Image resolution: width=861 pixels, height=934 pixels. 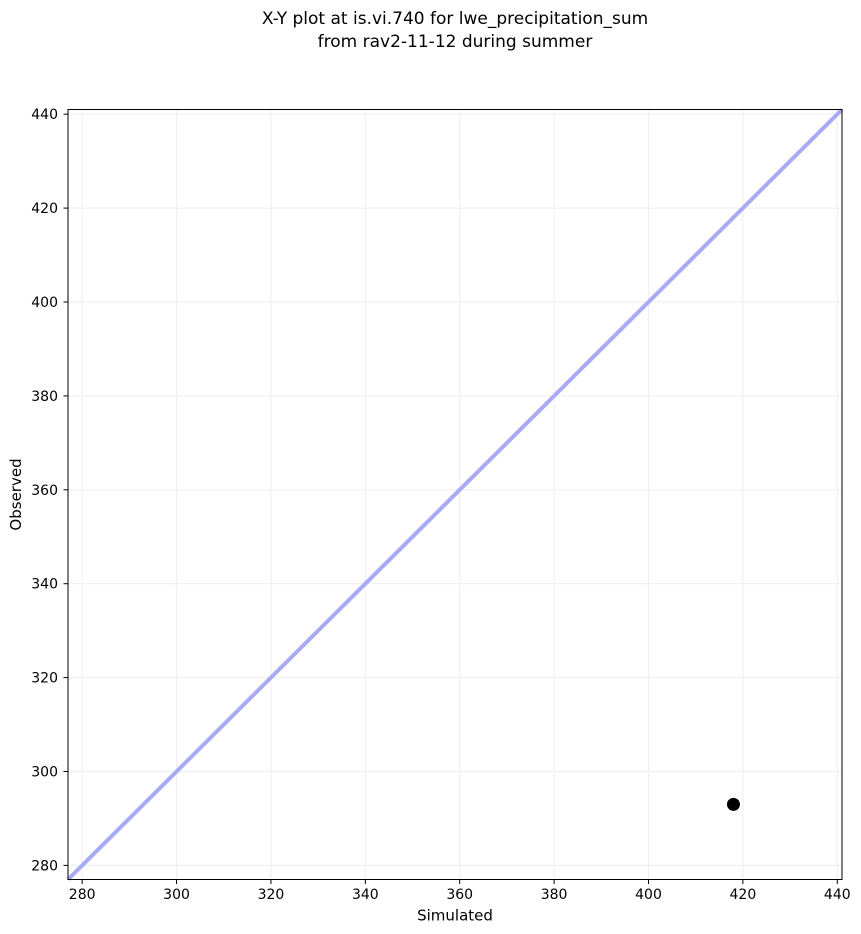 I want to click on x-tick-label: 320, so click(x=271, y=895).